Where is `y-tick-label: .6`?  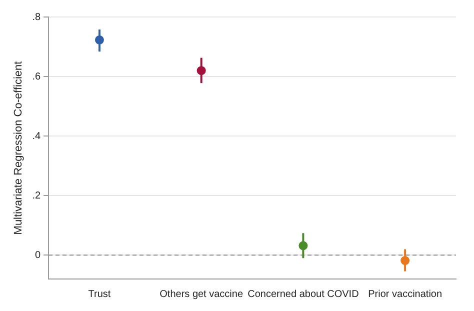
y-tick-label: .6 is located at coordinates (36, 76).